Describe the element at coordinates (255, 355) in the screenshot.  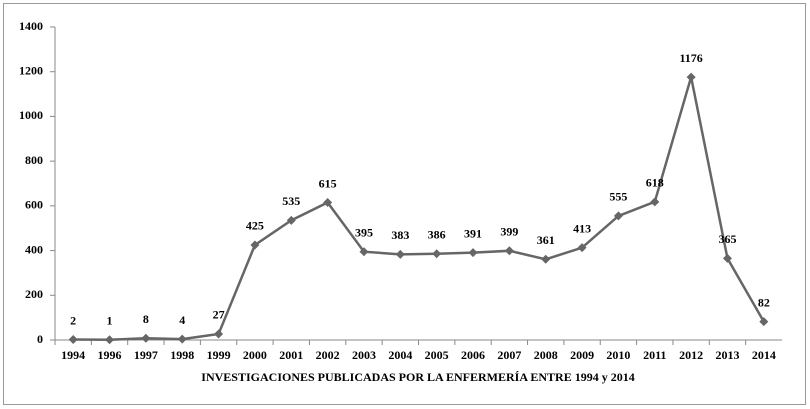
I see `x-tick-label: 2000` at that location.